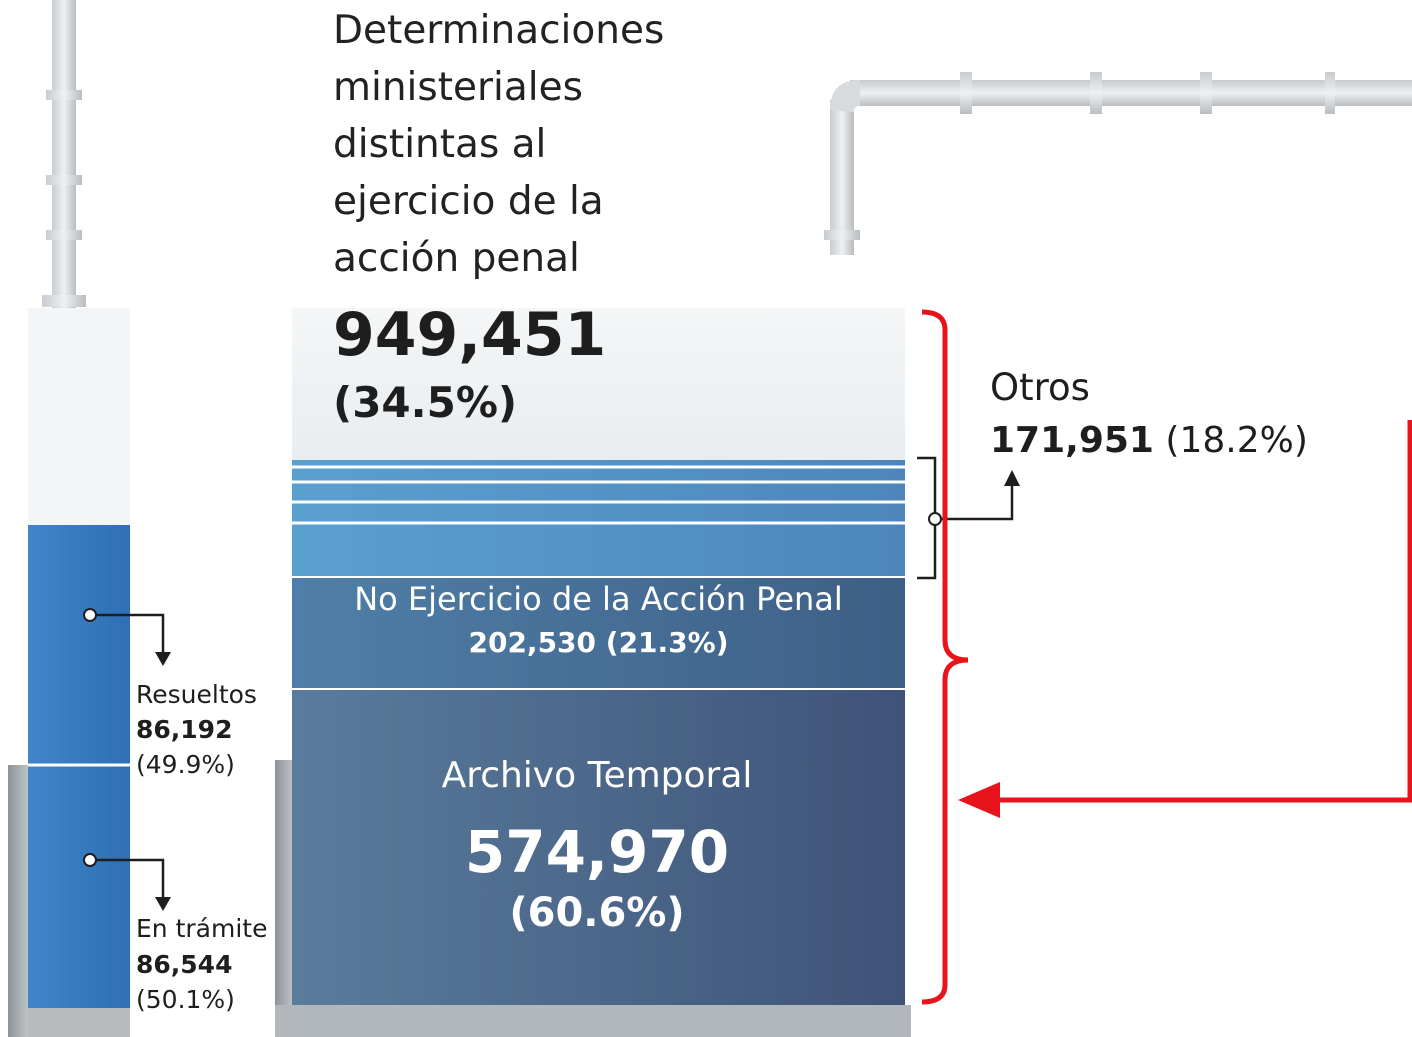  What do you see at coordinates (184, 729) in the screenshot?
I see `resueltos-value: 86,192` at bounding box center [184, 729].